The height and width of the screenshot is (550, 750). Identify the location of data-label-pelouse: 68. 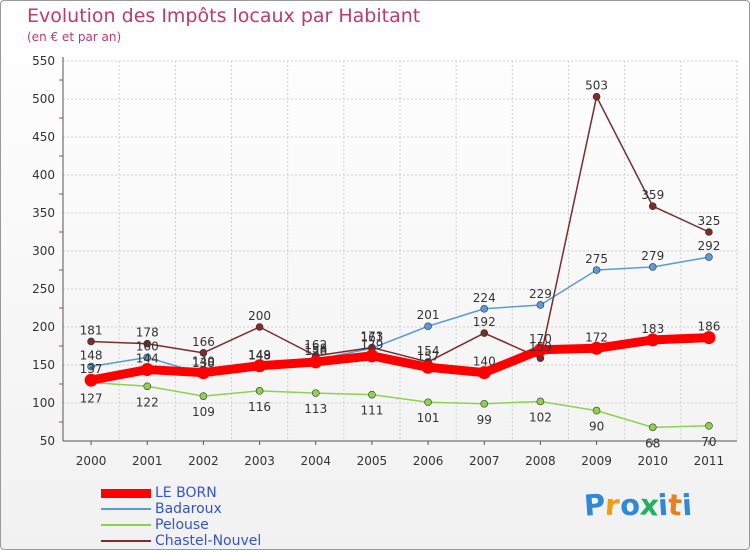
(652, 443).